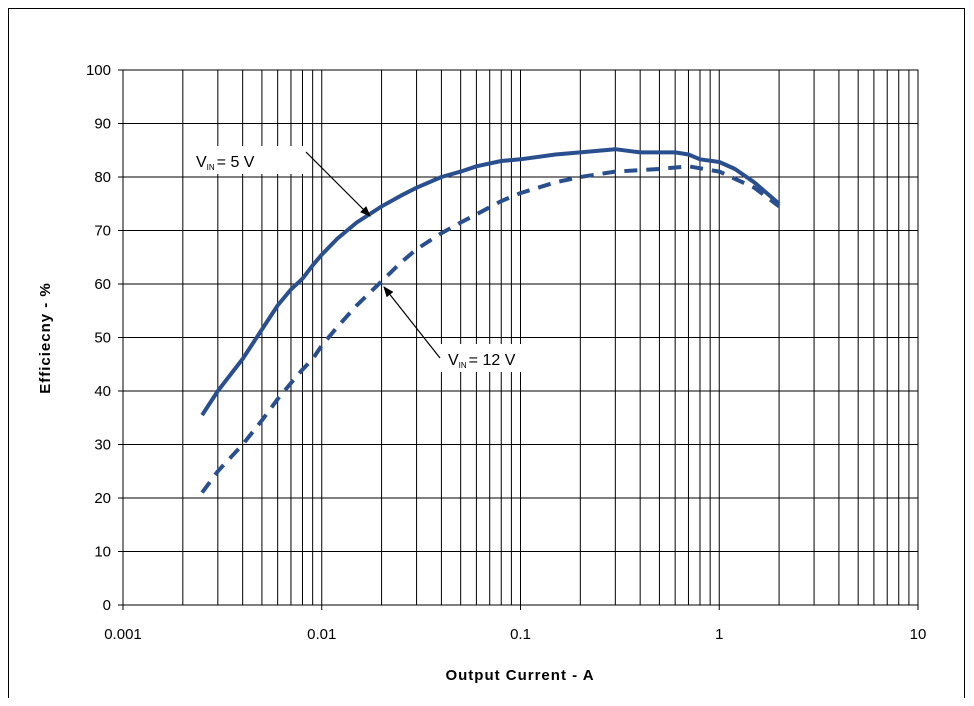 The width and height of the screenshot is (974, 706). Describe the element at coordinates (515, 624) in the screenshot. I see `x-axis-ticks: 0.001 0.01 0.1 1 10` at that location.